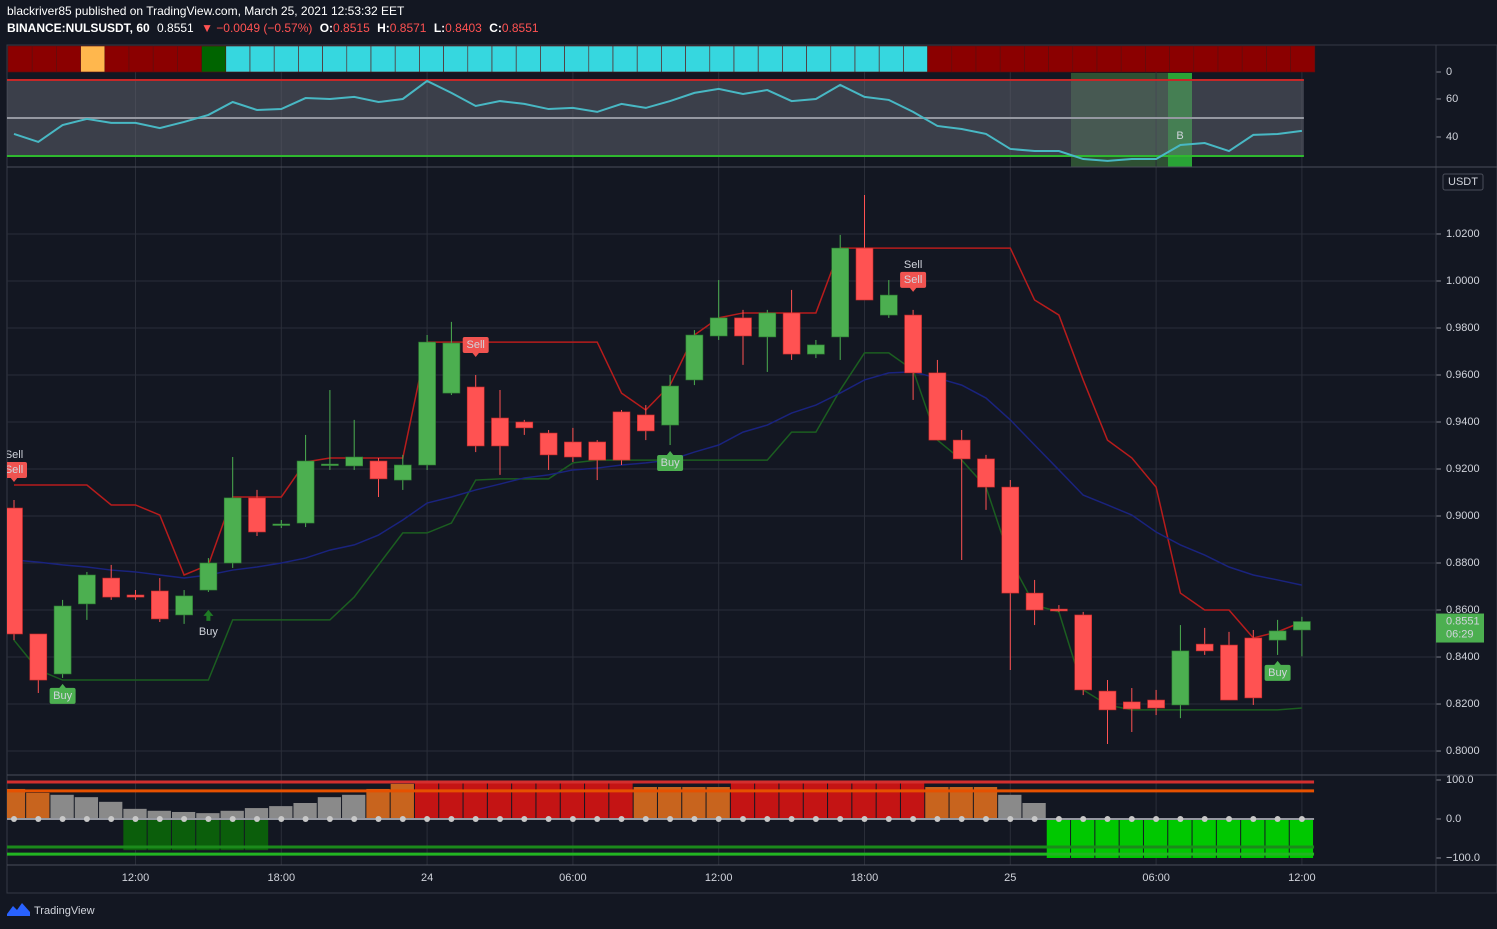 Image resolution: width=1497 pixels, height=929 pixels. I want to click on x-tick-label: 12:00, so click(136, 878).